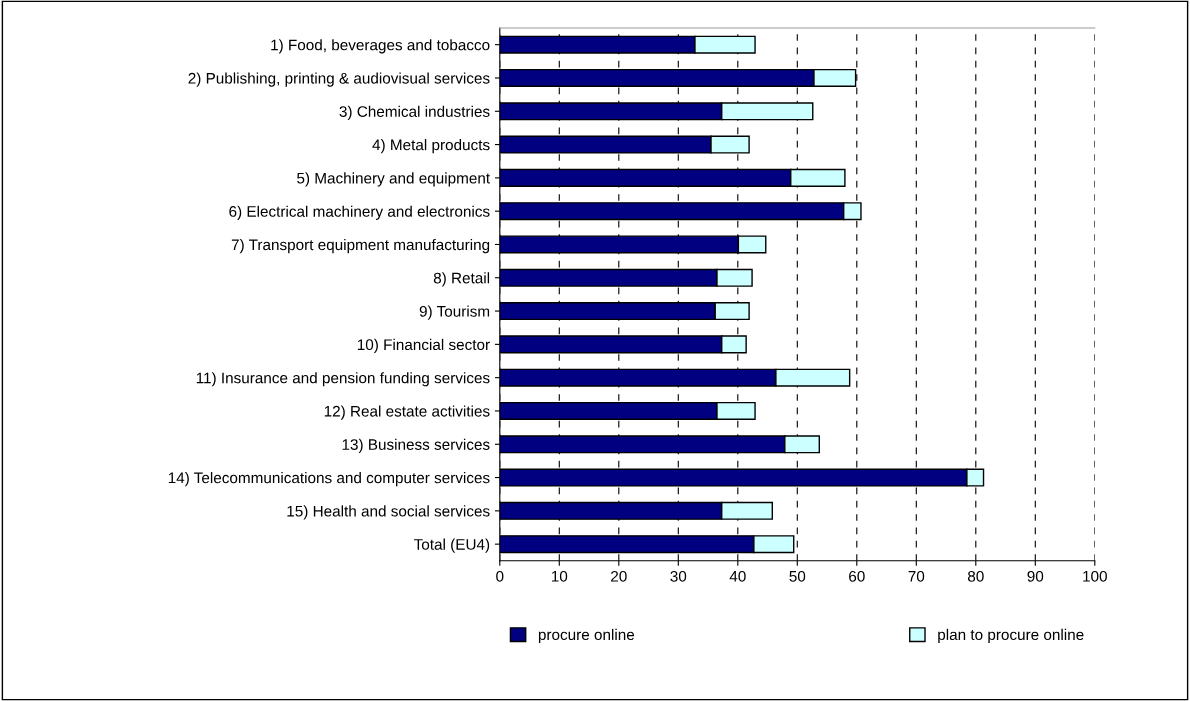 The image size is (1190, 701). Describe the element at coordinates (452, 545) in the screenshot. I see `y-tick-label: Total (EU4)` at that location.